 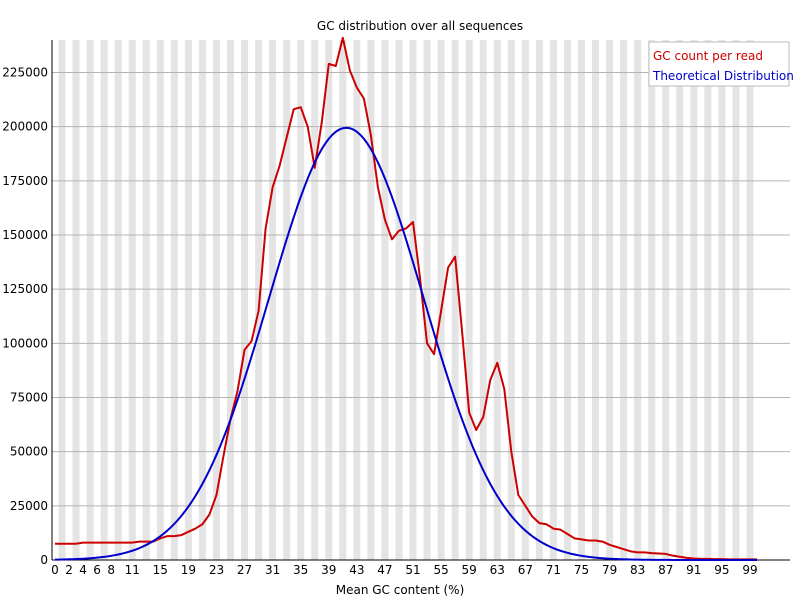 I want to click on x-tick-label: 8, so click(x=111, y=570).